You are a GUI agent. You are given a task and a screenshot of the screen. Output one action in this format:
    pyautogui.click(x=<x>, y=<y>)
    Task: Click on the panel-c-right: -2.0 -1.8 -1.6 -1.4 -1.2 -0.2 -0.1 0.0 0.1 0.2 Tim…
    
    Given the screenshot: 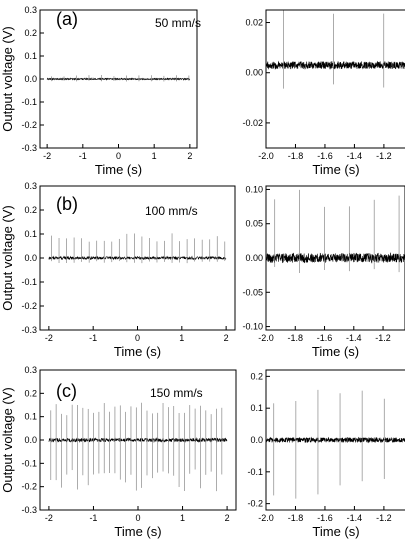 What is the action you would take?
    pyautogui.click(x=326, y=454)
    